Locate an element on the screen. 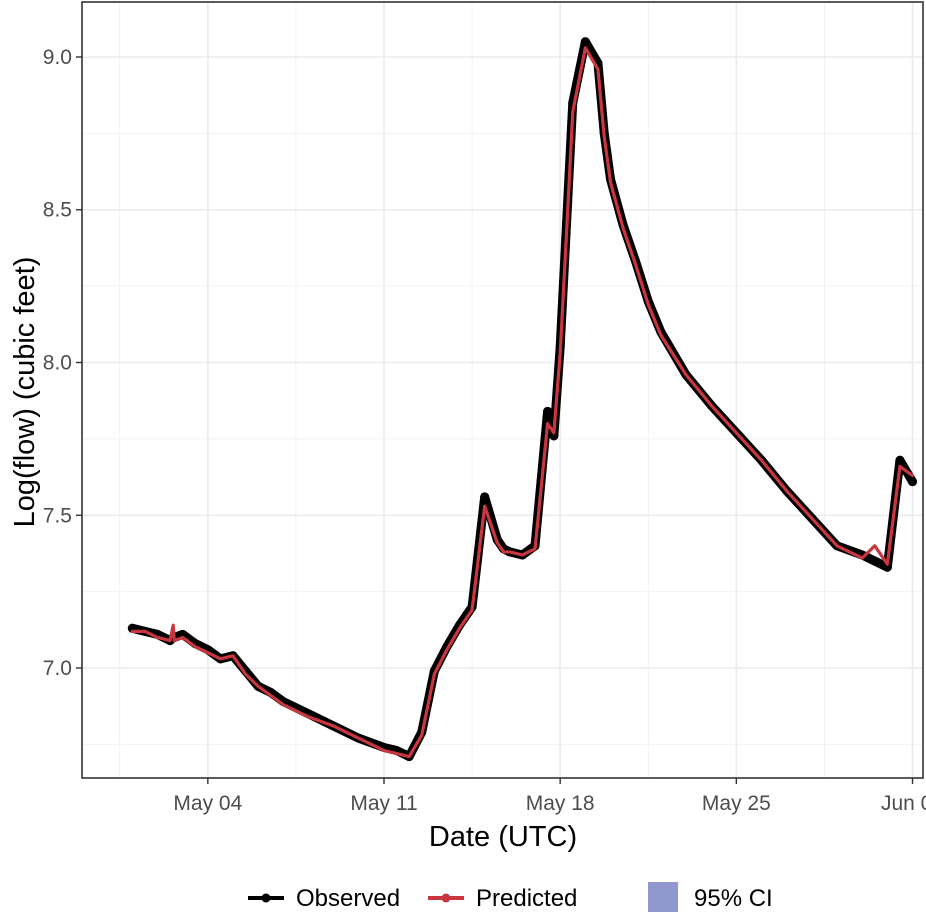 Image resolution: width=926 pixels, height=914 pixels. legend-item-ci: 95% CI is located at coordinates (710, 897).